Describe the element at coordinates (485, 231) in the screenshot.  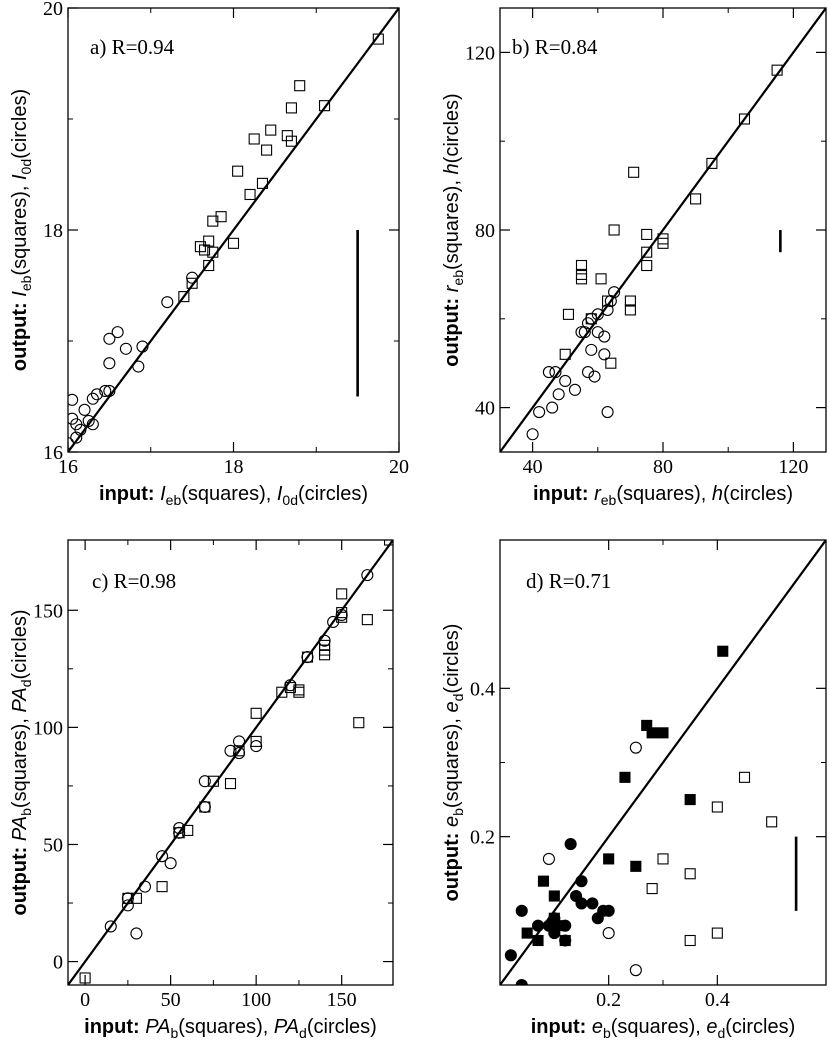
I see `y-tick-label: 80` at that location.